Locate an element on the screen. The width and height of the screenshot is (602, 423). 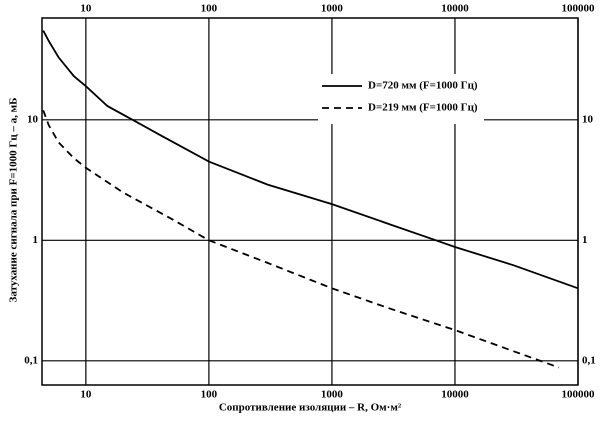
y-tick-label-right: 0,1 is located at coordinates (589, 360).